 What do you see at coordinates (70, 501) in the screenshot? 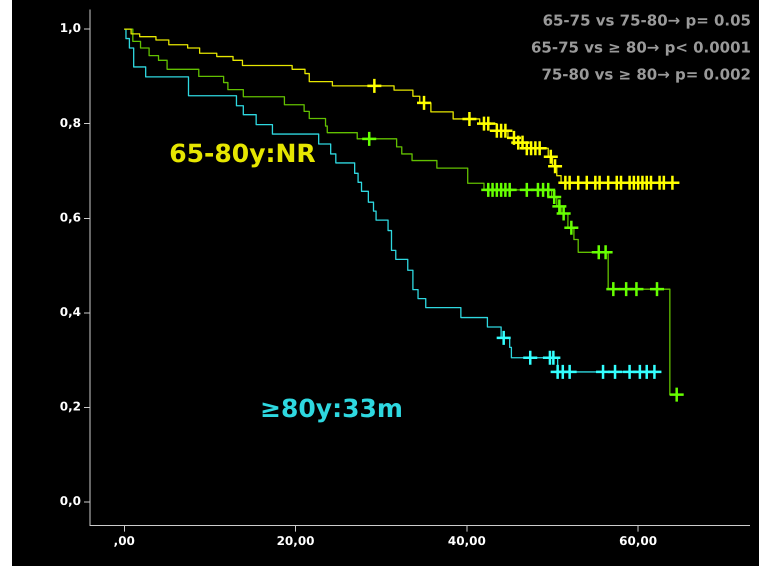
I see `y-tick-label: 0,0` at bounding box center [70, 501].